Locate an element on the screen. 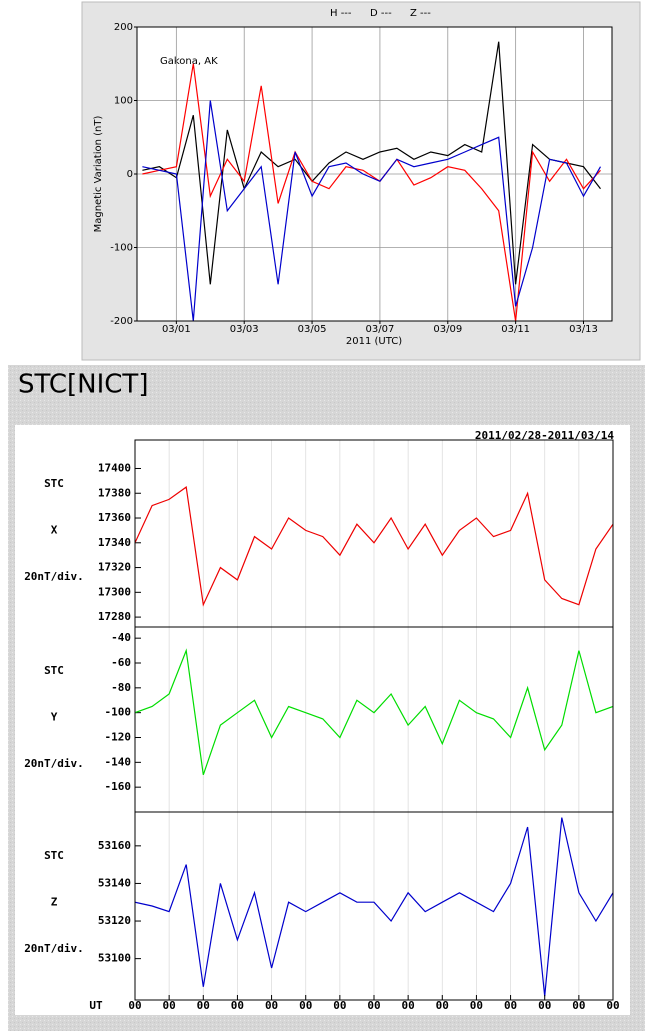 The height and width of the screenshot is (1031, 649). y-tick-label: 17360 is located at coordinates (114, 517).